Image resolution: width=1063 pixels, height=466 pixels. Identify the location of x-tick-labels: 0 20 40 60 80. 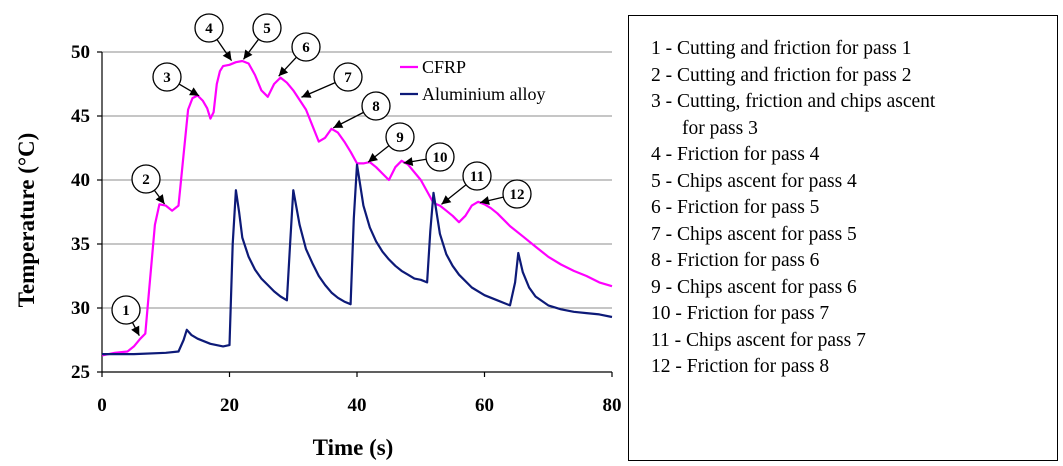
(359, 405).